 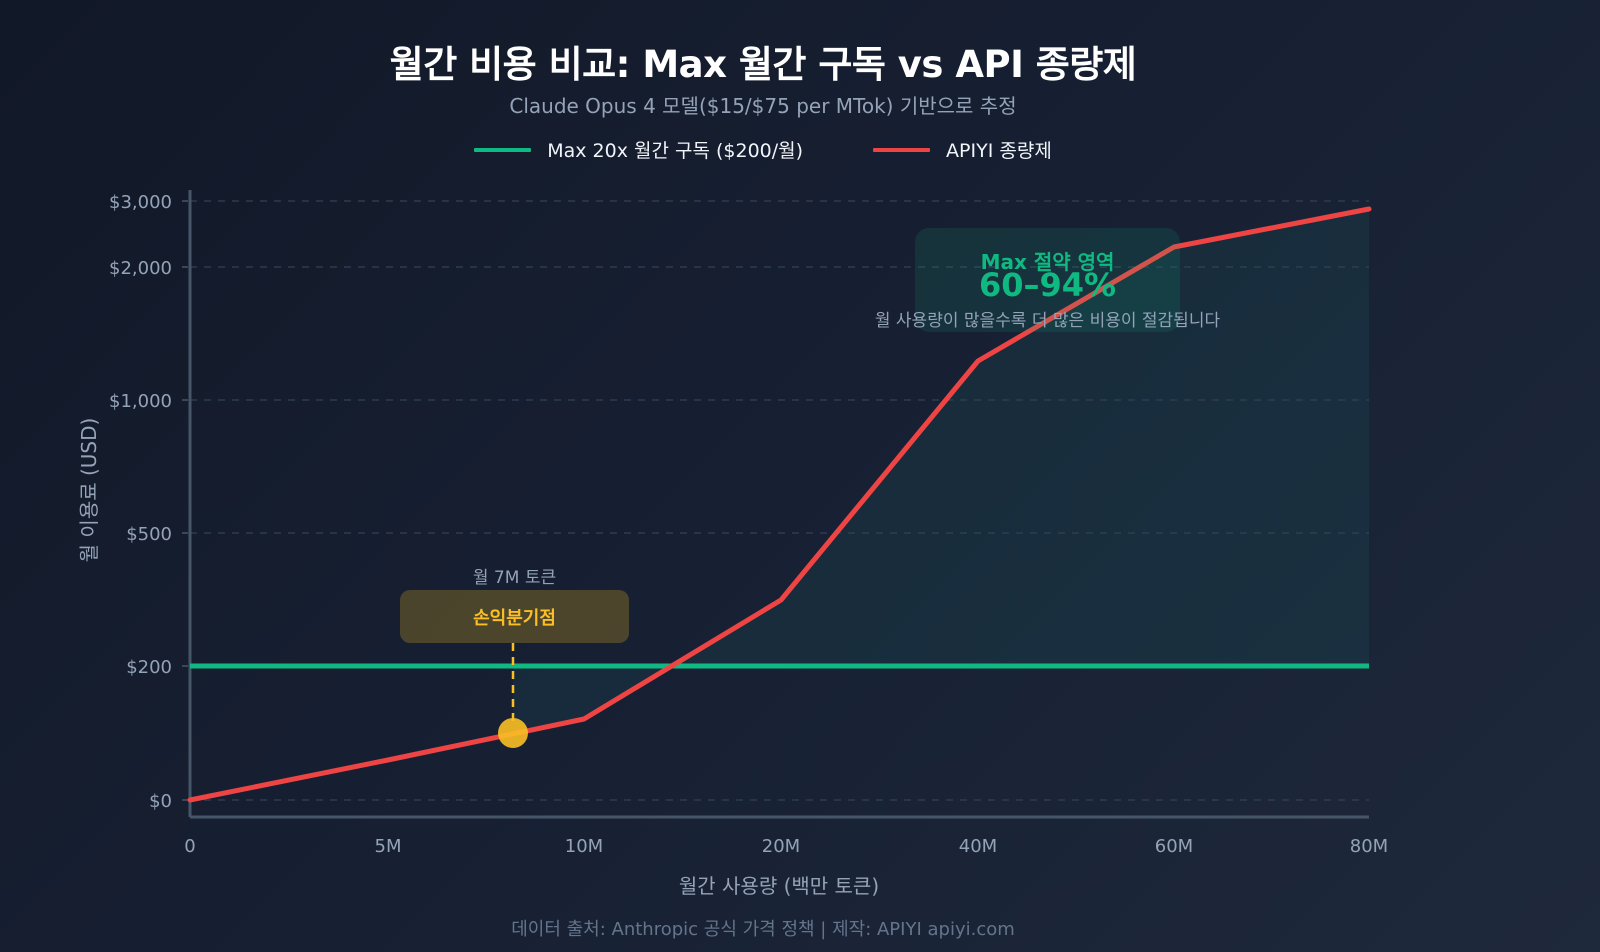 I want to click on legend: Max 20x 월간 구독 ($200/월) APIYI 종량제, so click(x=763, y=149).